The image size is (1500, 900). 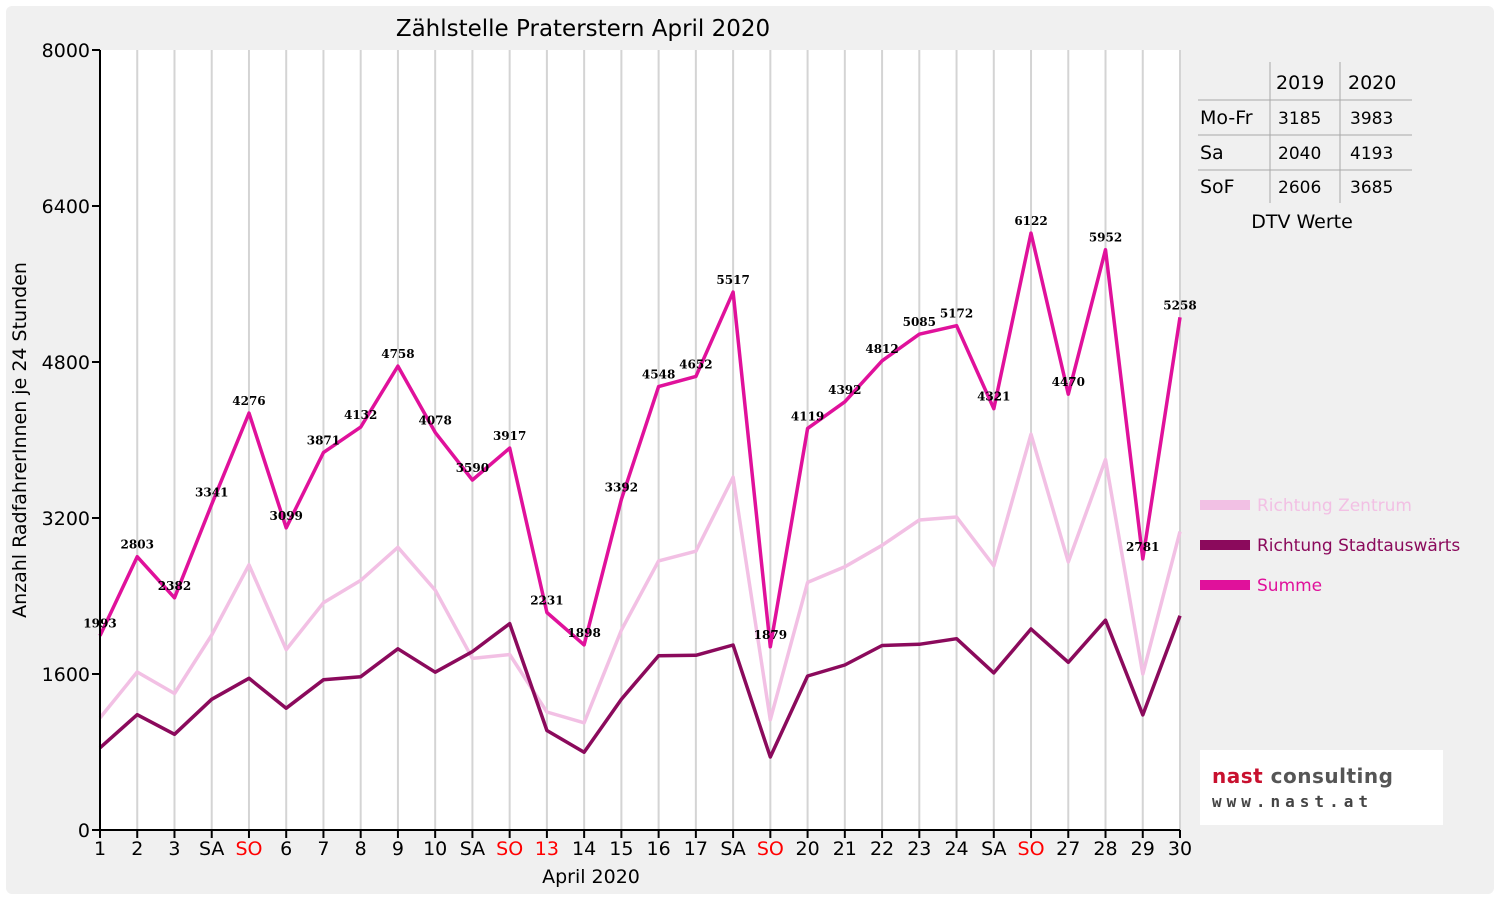 I want to click on y-tick-labels: 0 1600 3200 4800 6400 8000, so click(x=66, y=441).